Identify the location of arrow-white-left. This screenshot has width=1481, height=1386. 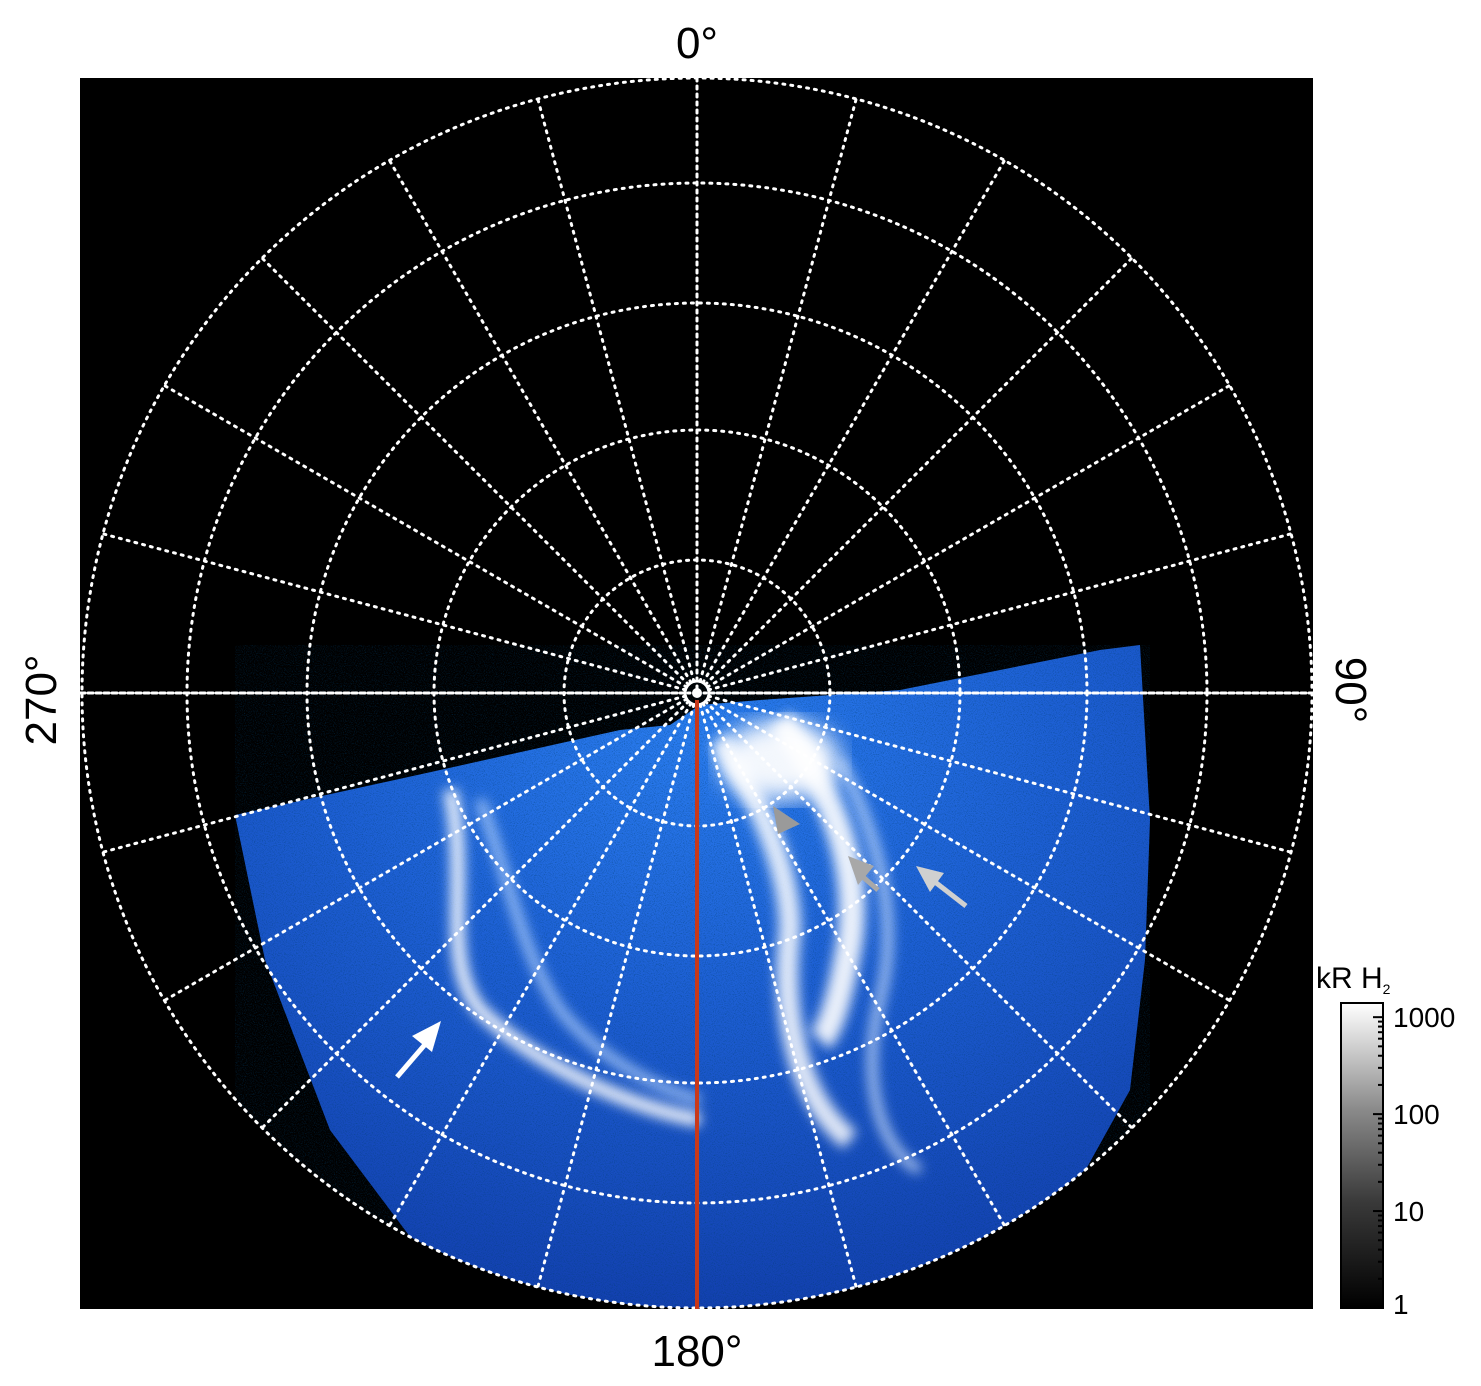
(418, 1050).